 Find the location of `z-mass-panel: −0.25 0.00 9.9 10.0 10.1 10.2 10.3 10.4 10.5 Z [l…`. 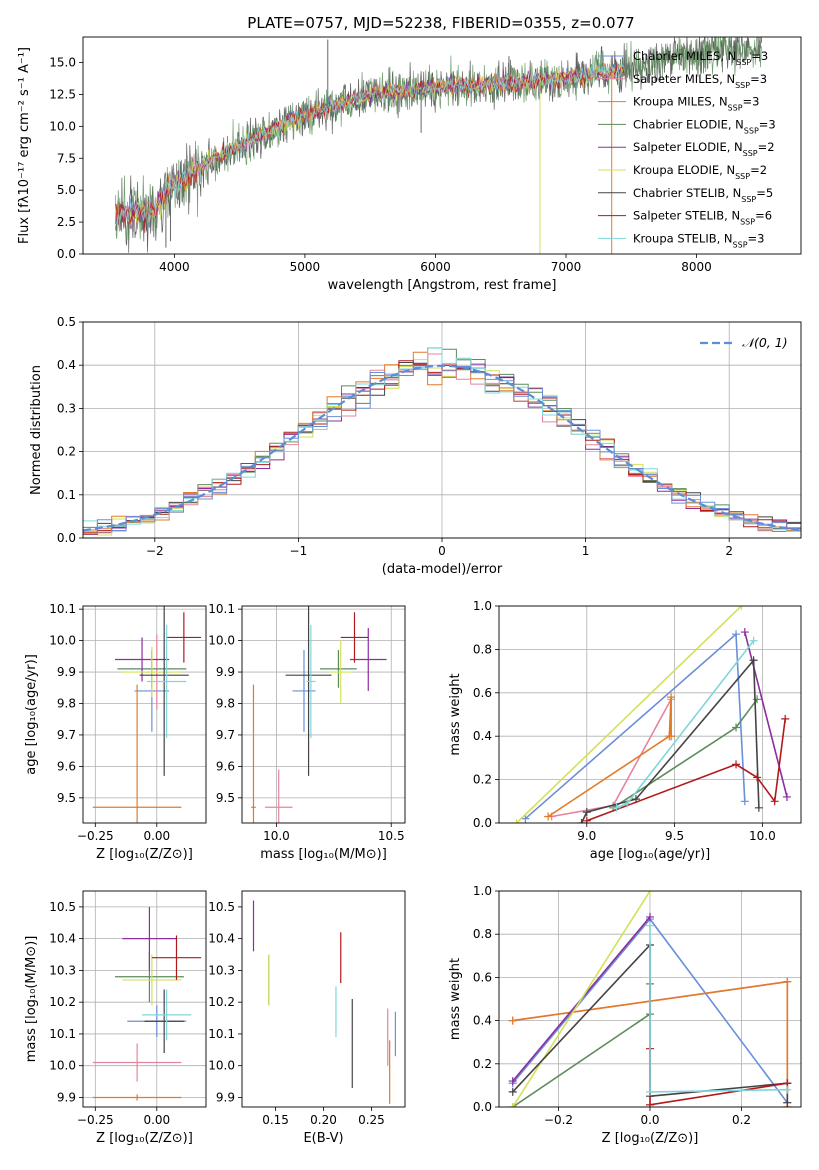

z-mass-panel: −0.25 0.00 9.9 10.0 10.1 10.2 10.3 10.4 10.5 Z [l… is located at coordinates (115, 1018).